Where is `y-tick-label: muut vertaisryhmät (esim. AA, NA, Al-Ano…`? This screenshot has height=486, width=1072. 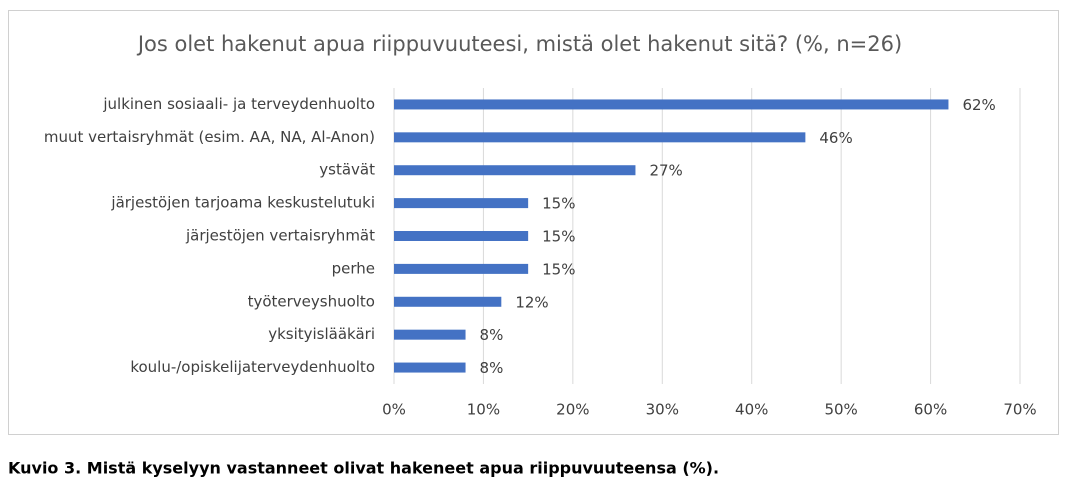 y-tick-label: muut vertaisryhmät (esim. AA, NA, Al-Ano… is located at coordinates (209, 137).